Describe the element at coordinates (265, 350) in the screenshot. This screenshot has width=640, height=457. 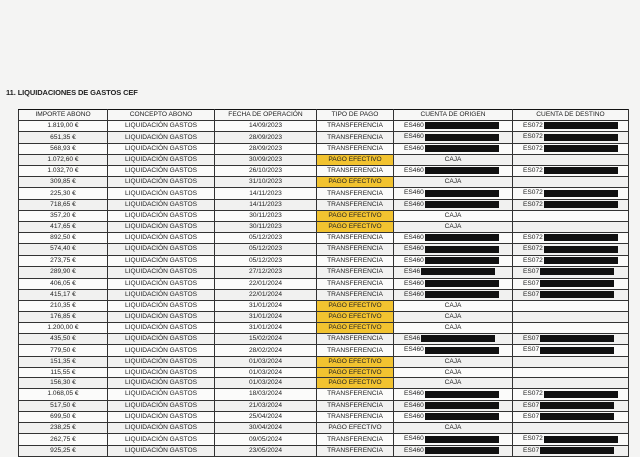
I see `cell-fecha: 28/02/2024` at that location.